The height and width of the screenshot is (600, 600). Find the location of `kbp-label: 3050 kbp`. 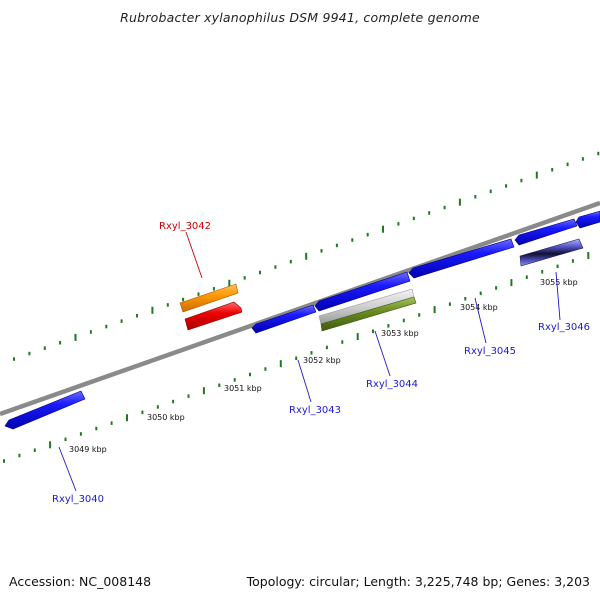

kbp-label: 3050 kbp is located at coordinates (166, 417).